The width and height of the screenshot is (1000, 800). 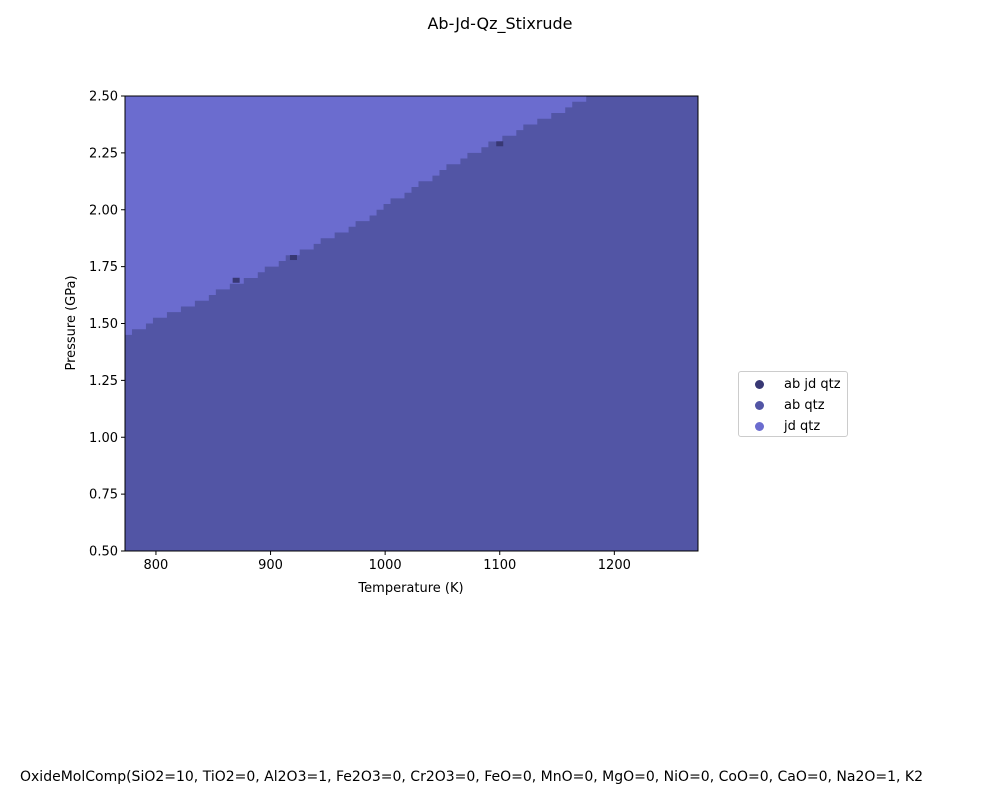 I want to click on legend-item: ab qtz, so click(x=793, y=405).